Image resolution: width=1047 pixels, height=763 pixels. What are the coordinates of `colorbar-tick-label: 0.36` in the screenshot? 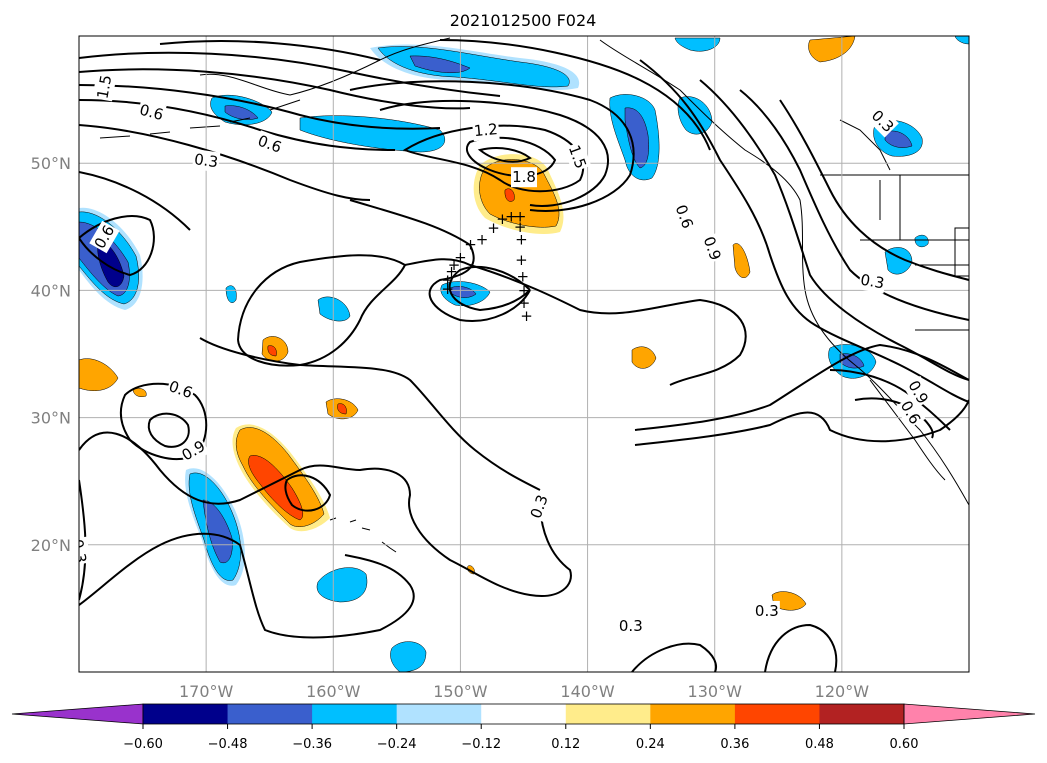 It's located at (734, 744).